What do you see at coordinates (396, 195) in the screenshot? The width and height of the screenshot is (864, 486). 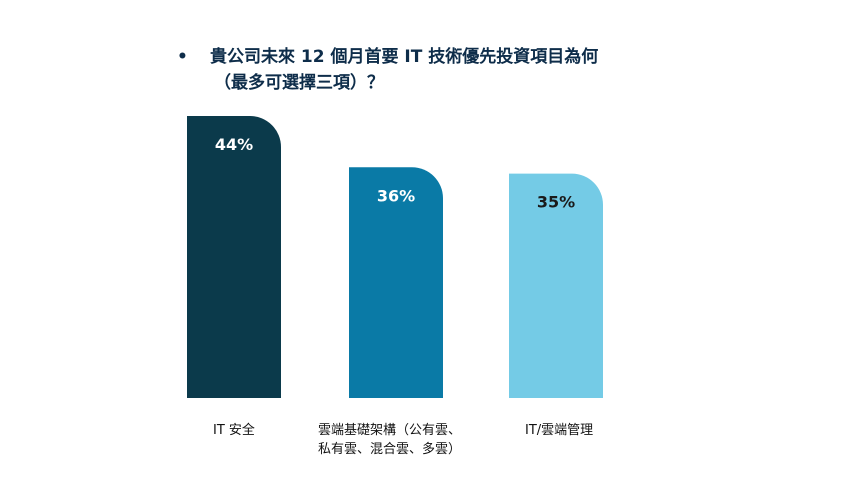 I see `bar-value-label-2: 36%` at bounding box center [396, 195].